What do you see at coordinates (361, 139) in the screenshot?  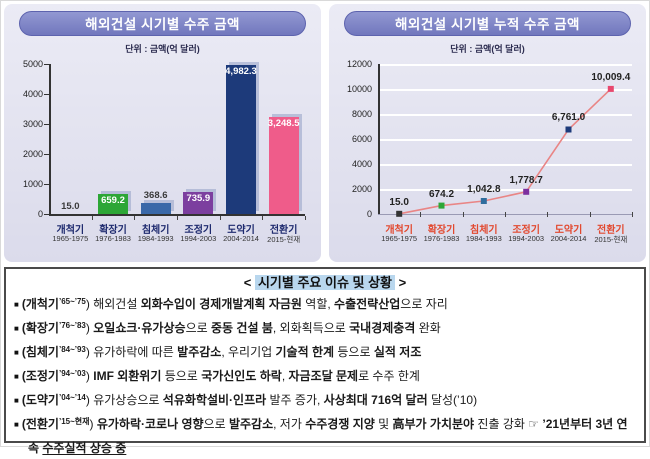 I see `y-axis-tick-label: 6000` at bounding box center [361, 139].